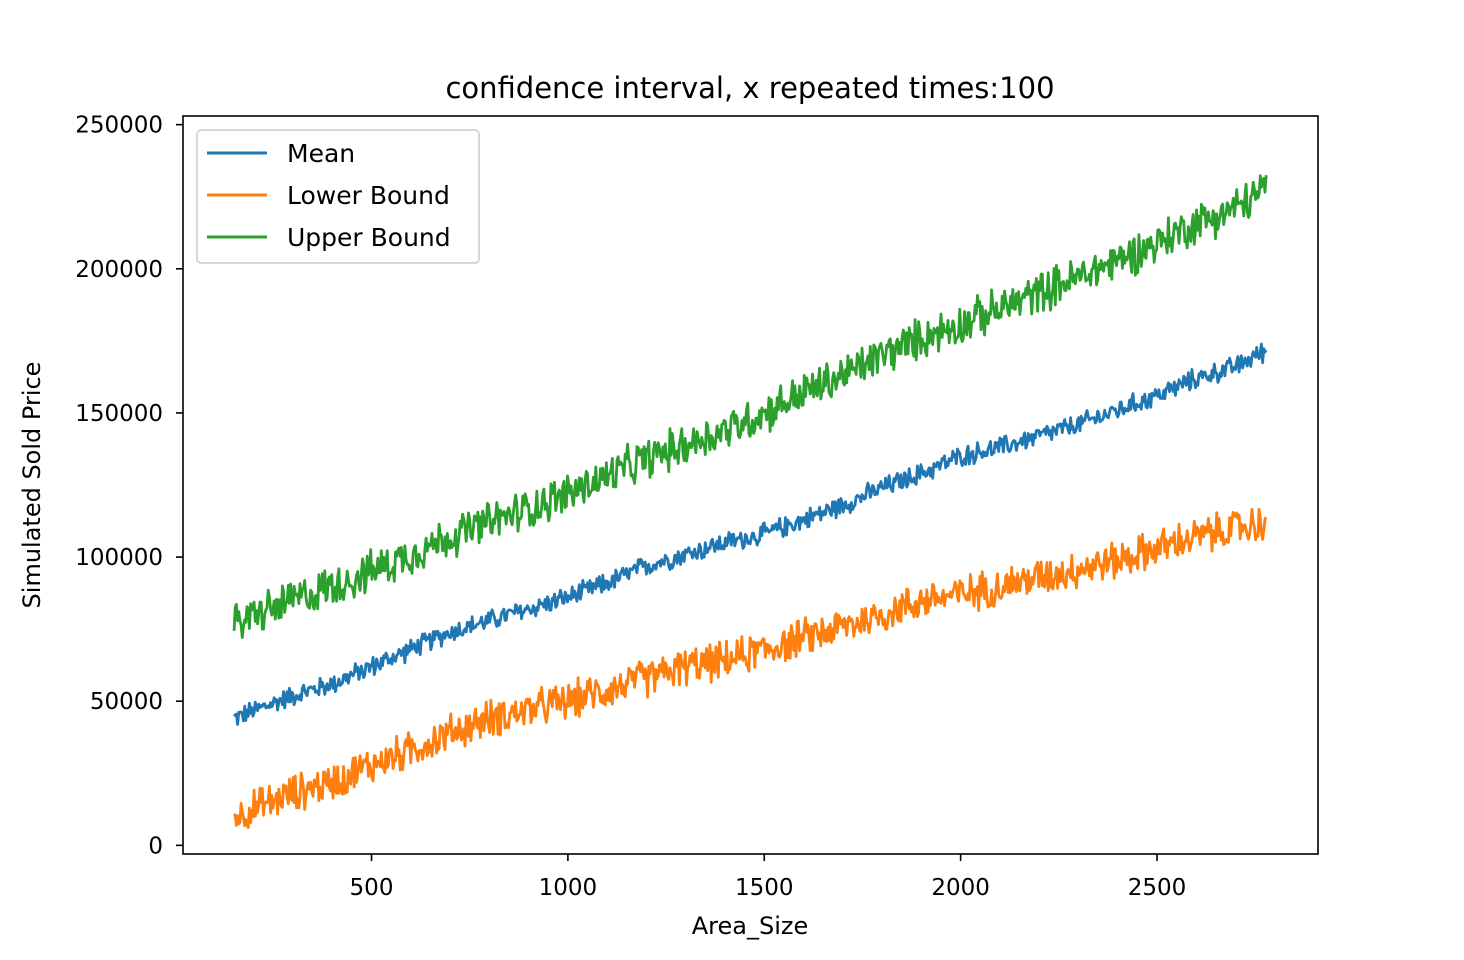  I want to click on x-axis: 500 1000 1500 2000 2500, so click(768, 877).